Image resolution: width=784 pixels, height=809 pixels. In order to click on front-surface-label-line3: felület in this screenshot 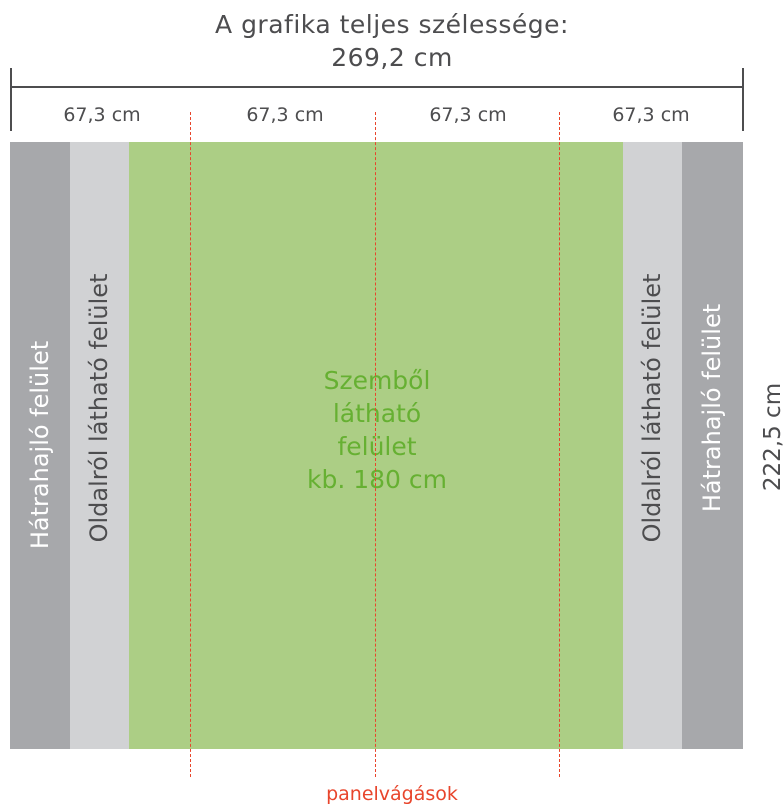, I will do `click(377, 446)`.